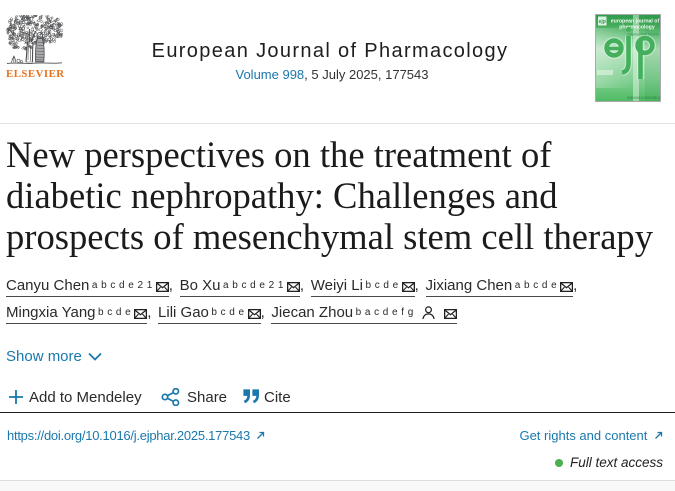 The width and height of the screenshot is (675, 491). I want to click on svg-text: european journal of, so click(635, 22).